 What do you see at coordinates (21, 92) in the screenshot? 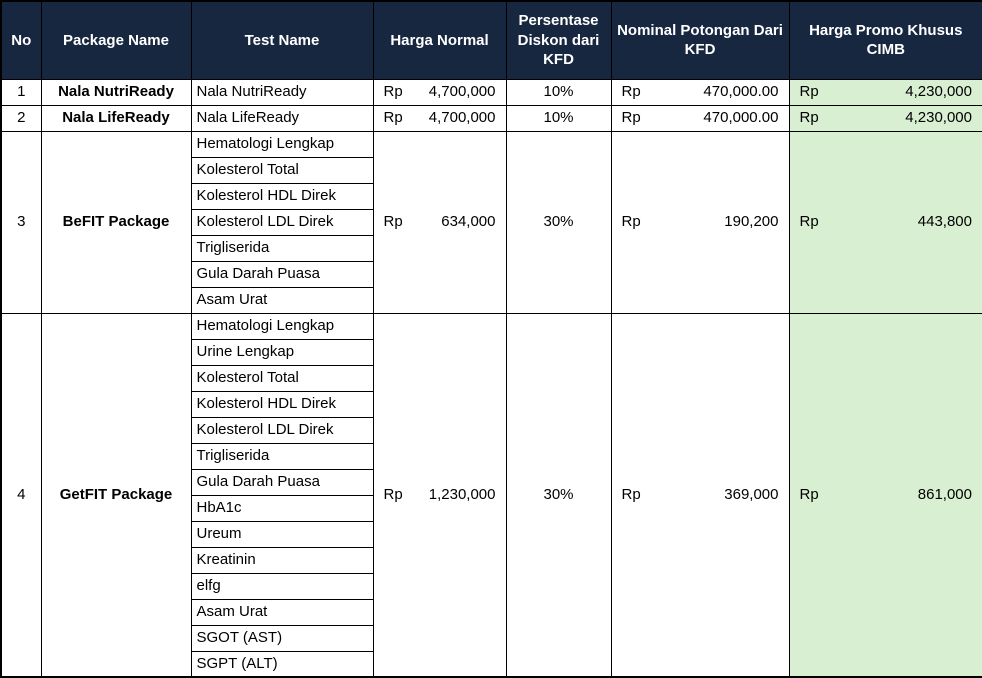
I see `cell-no: 1` at bounding box center [21, 92].